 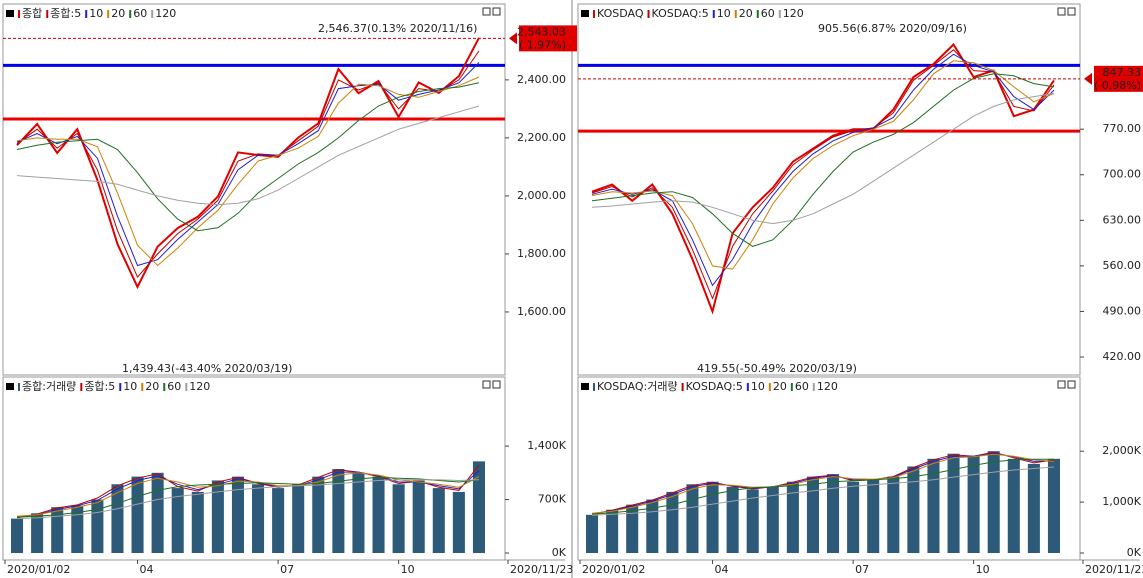 What do you see at coordinates (1122, 128) in the screenshot?
I see `y-tick-label: 770.00` at bounding box center [1122, 128].